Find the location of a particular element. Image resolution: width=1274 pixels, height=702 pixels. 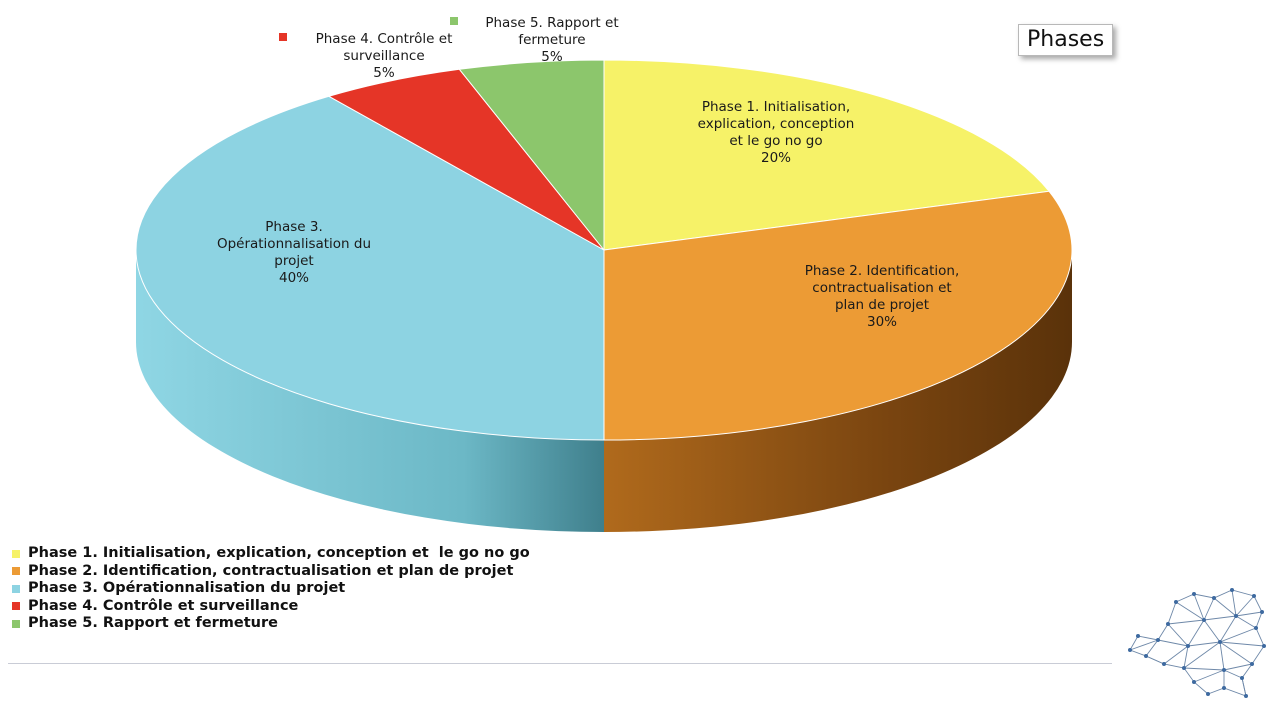

footer-divider is located at coordinates (560, 663).